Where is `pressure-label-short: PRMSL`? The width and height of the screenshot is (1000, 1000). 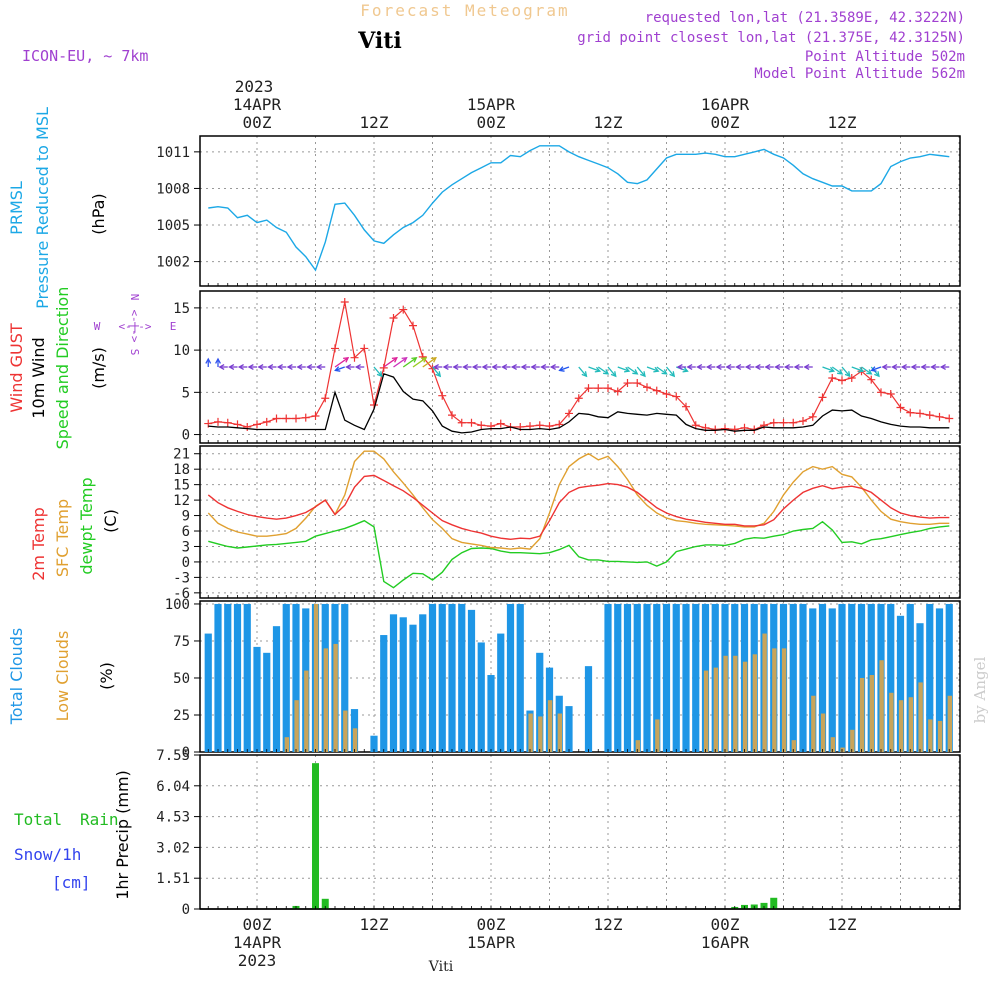
pressure-label-short: PRMSL is located at coordinates (16, 208).